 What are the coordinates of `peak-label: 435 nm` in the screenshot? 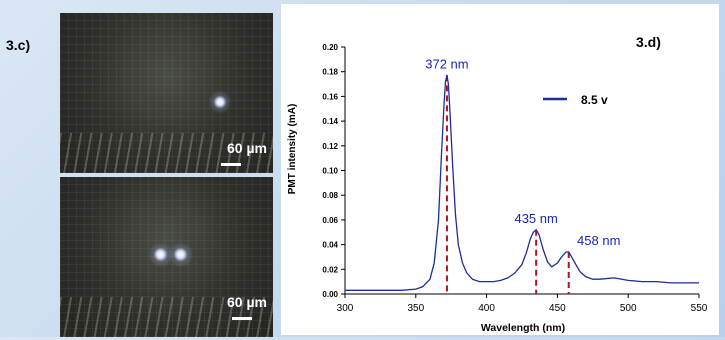 It's located at (535, 218).